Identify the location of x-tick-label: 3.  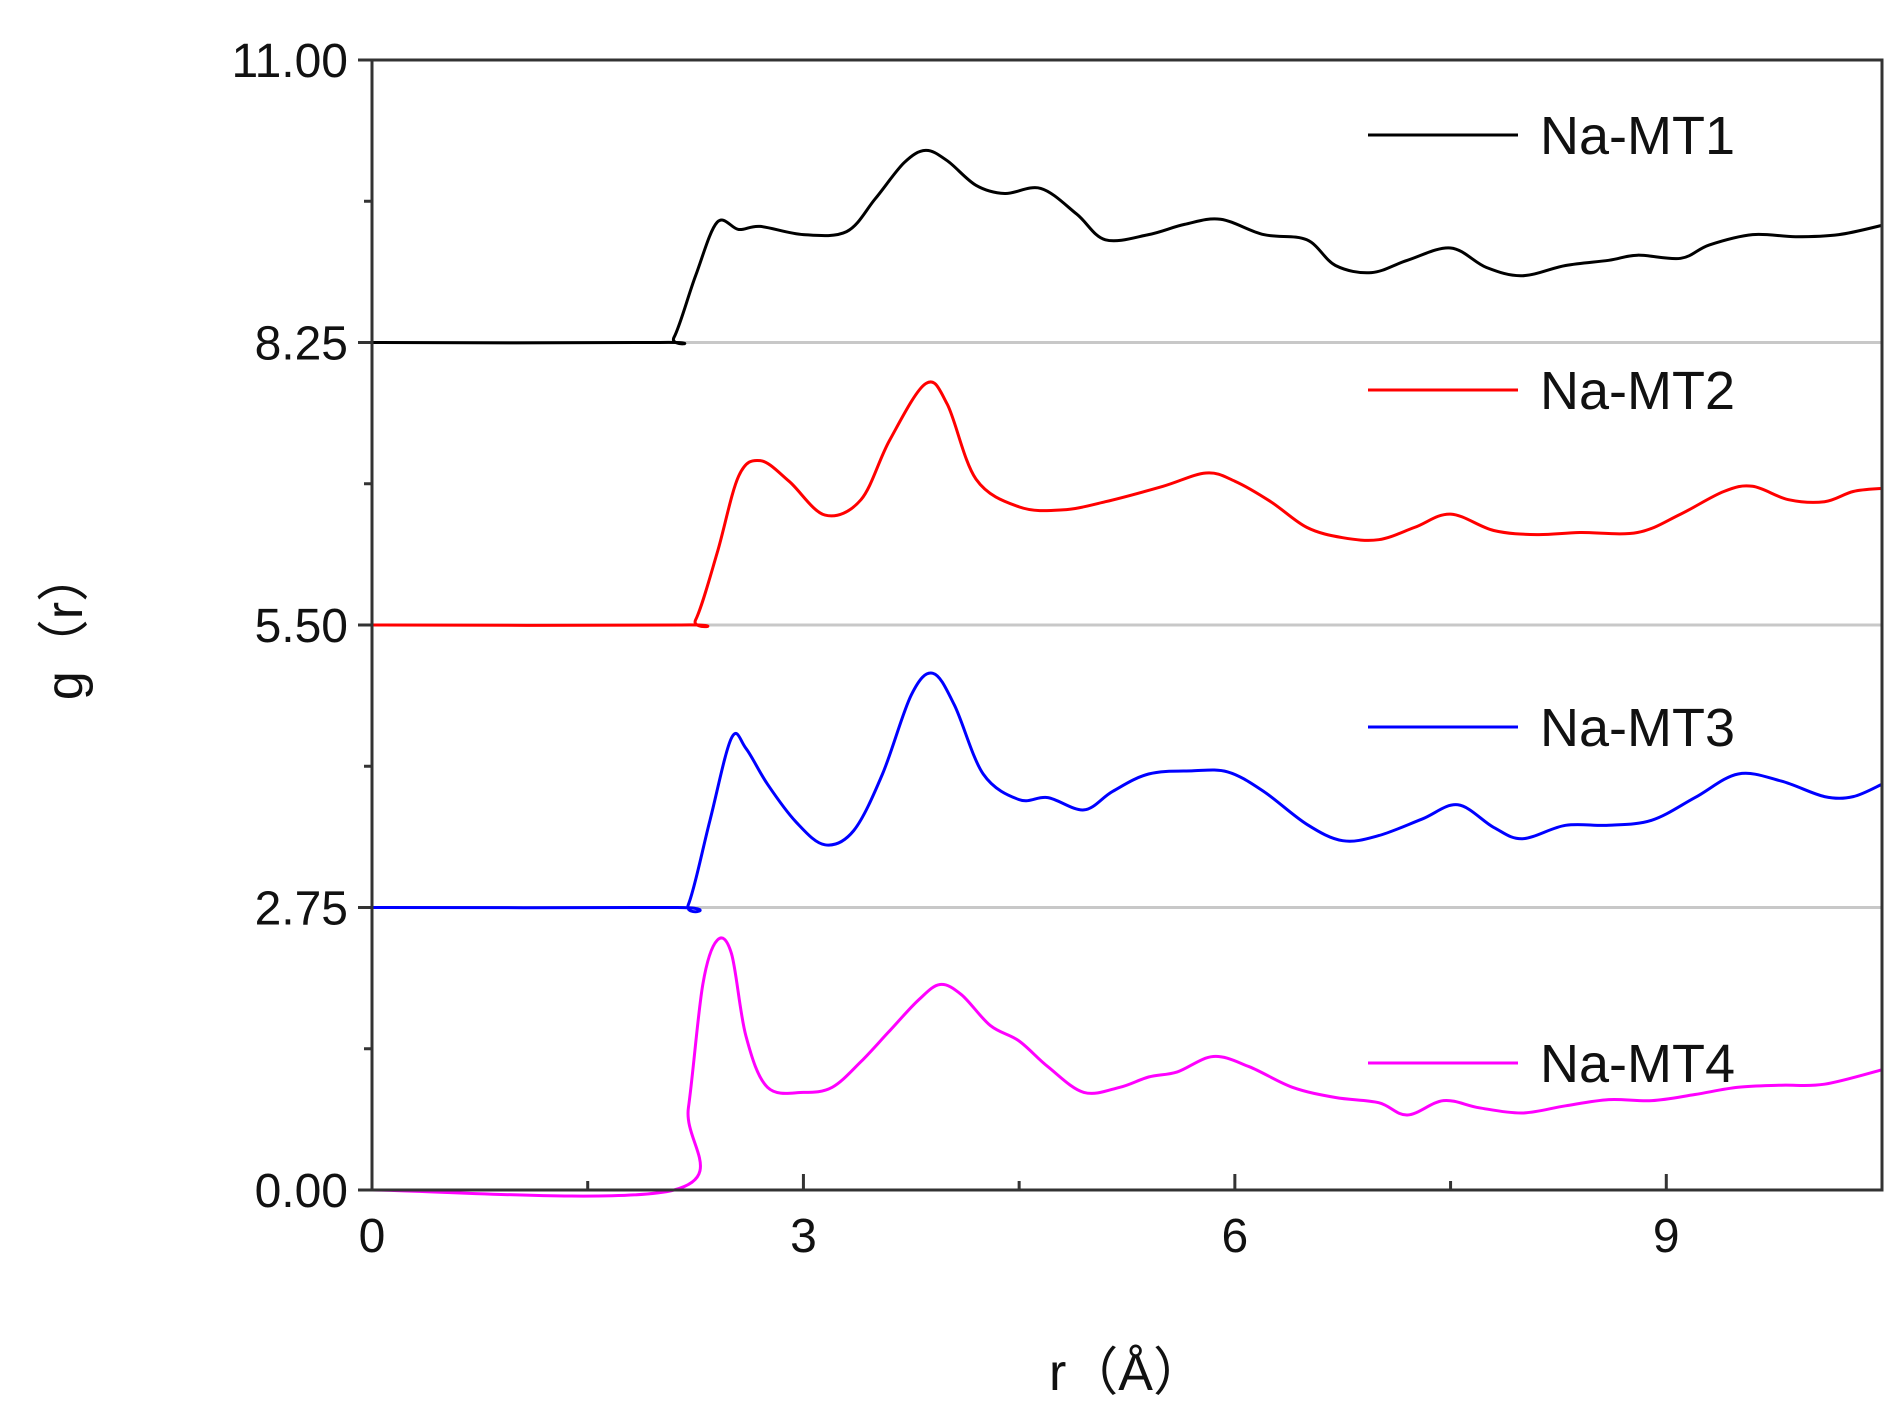
(803, 1236).